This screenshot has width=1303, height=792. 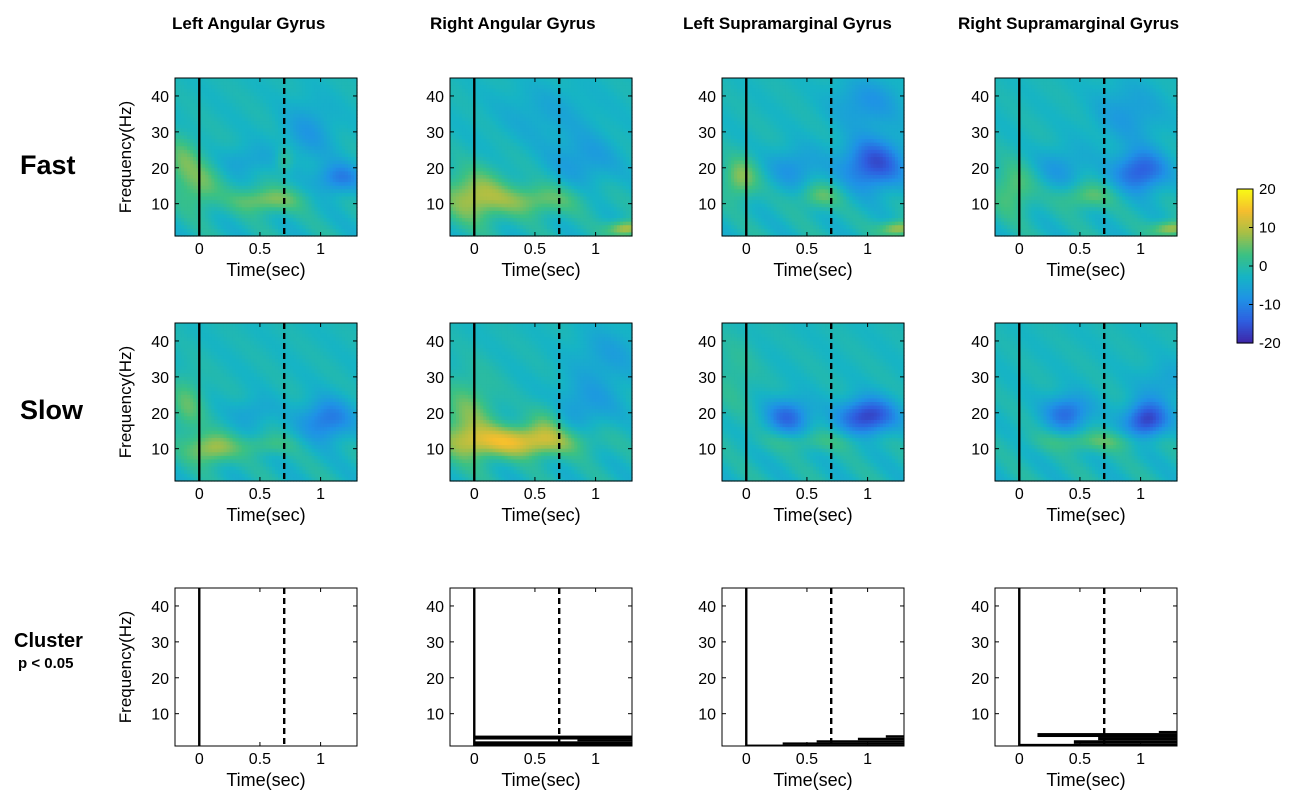 I want to click on row-sublabel-cluster: p < 0.05, so click(x=45, y=663).